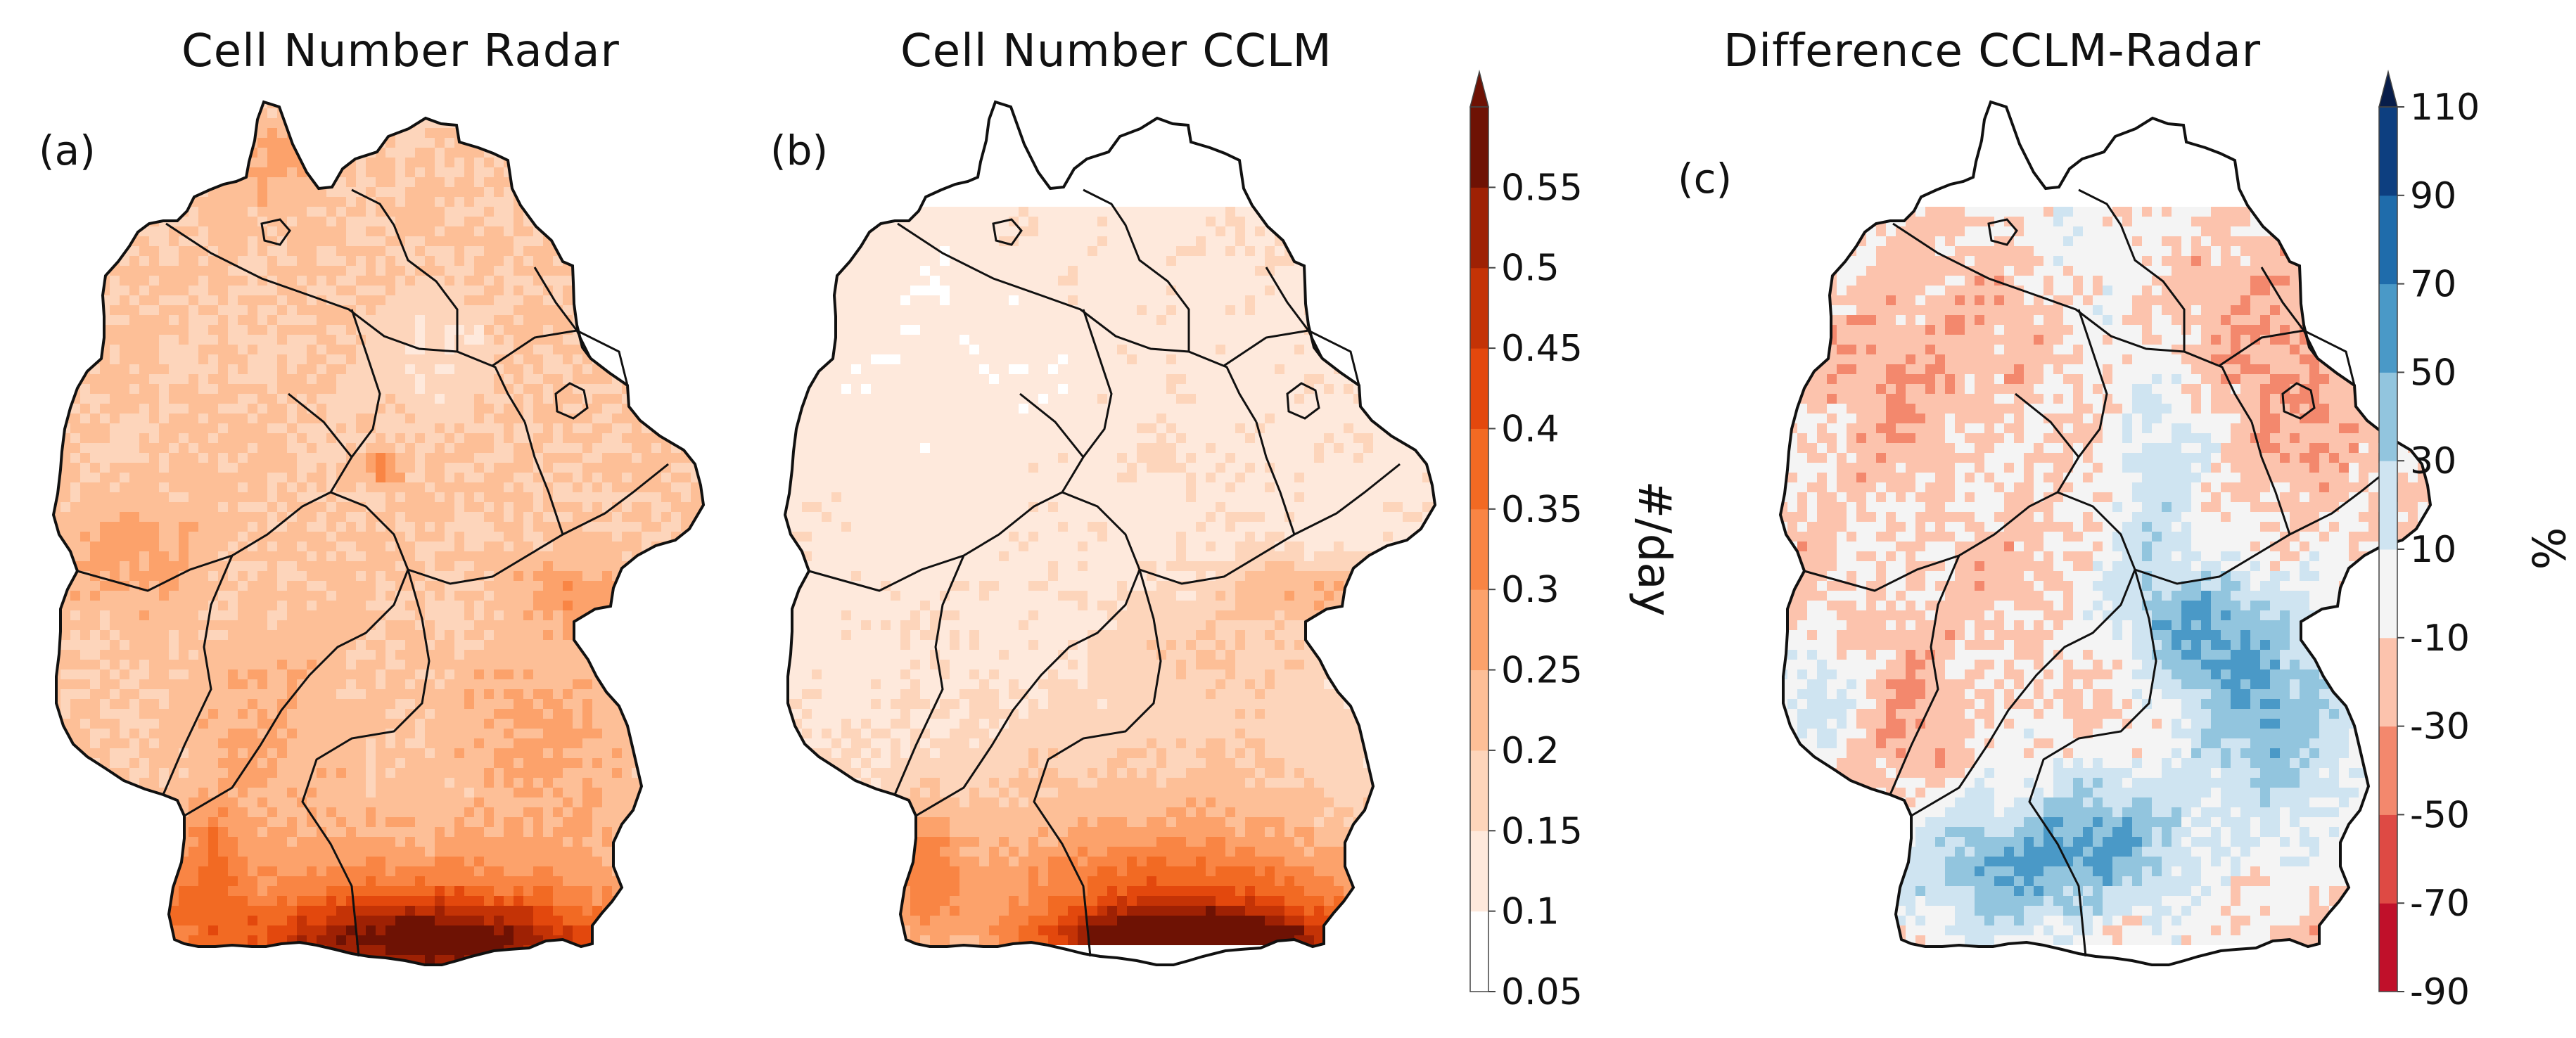  Describe the element at coordinates (1542, 831) in the screenshot. I see `cellnumber-tick-label: 0.15` at that location.